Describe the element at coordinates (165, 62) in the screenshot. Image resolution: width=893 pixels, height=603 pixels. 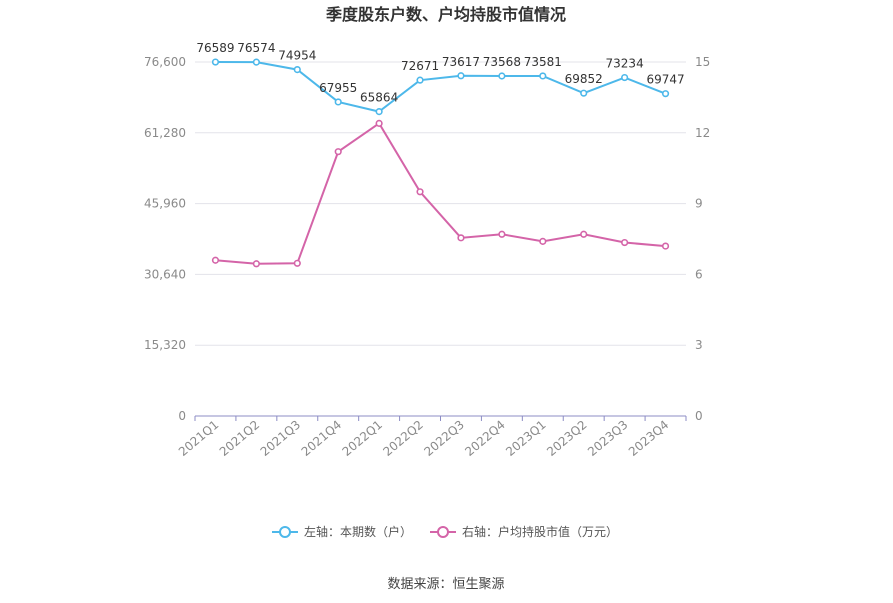
I see `left-tick-label: 76,600` at that location.